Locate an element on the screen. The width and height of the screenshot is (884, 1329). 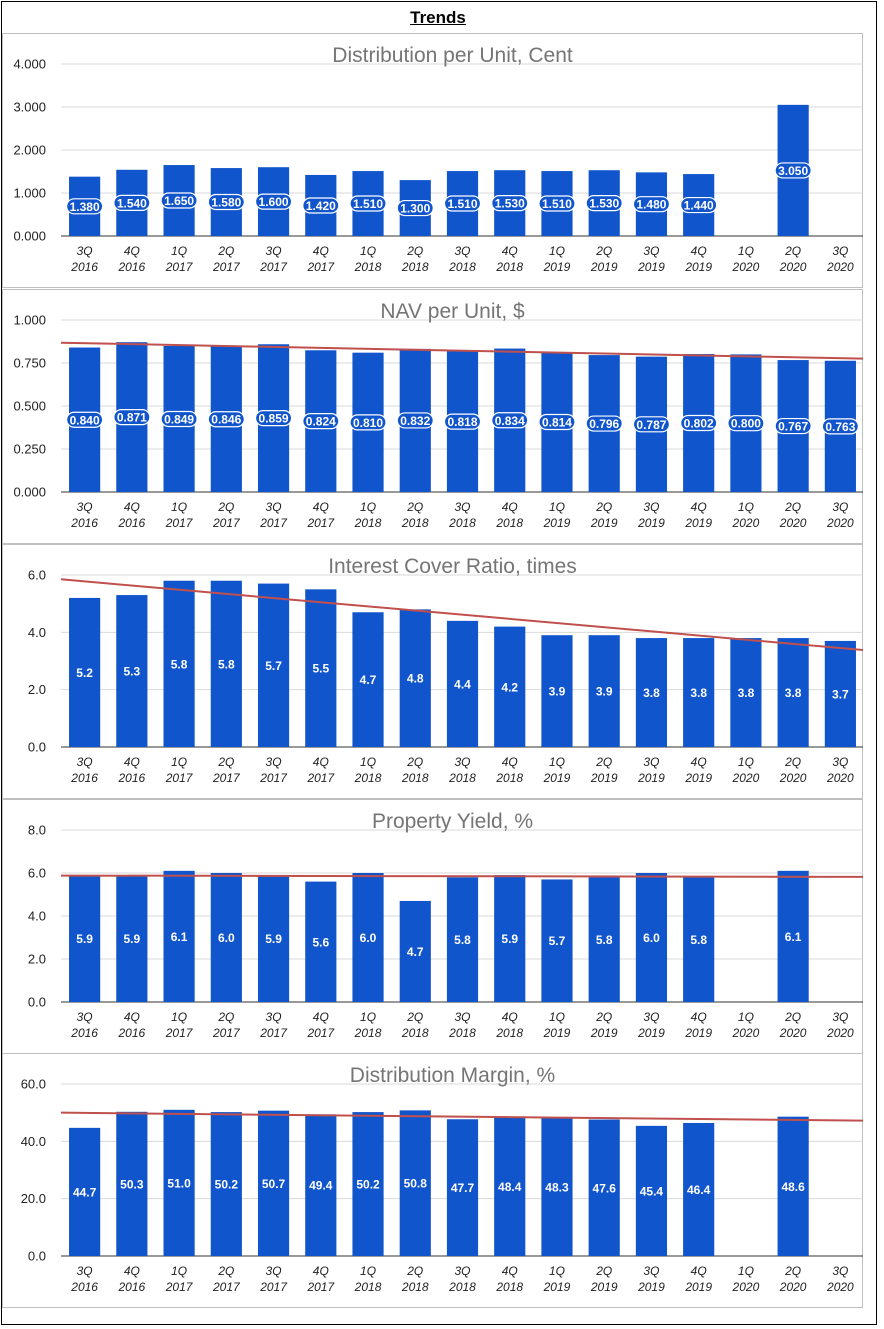
data-label: 50.3 is located at coordinates (132, 1184).